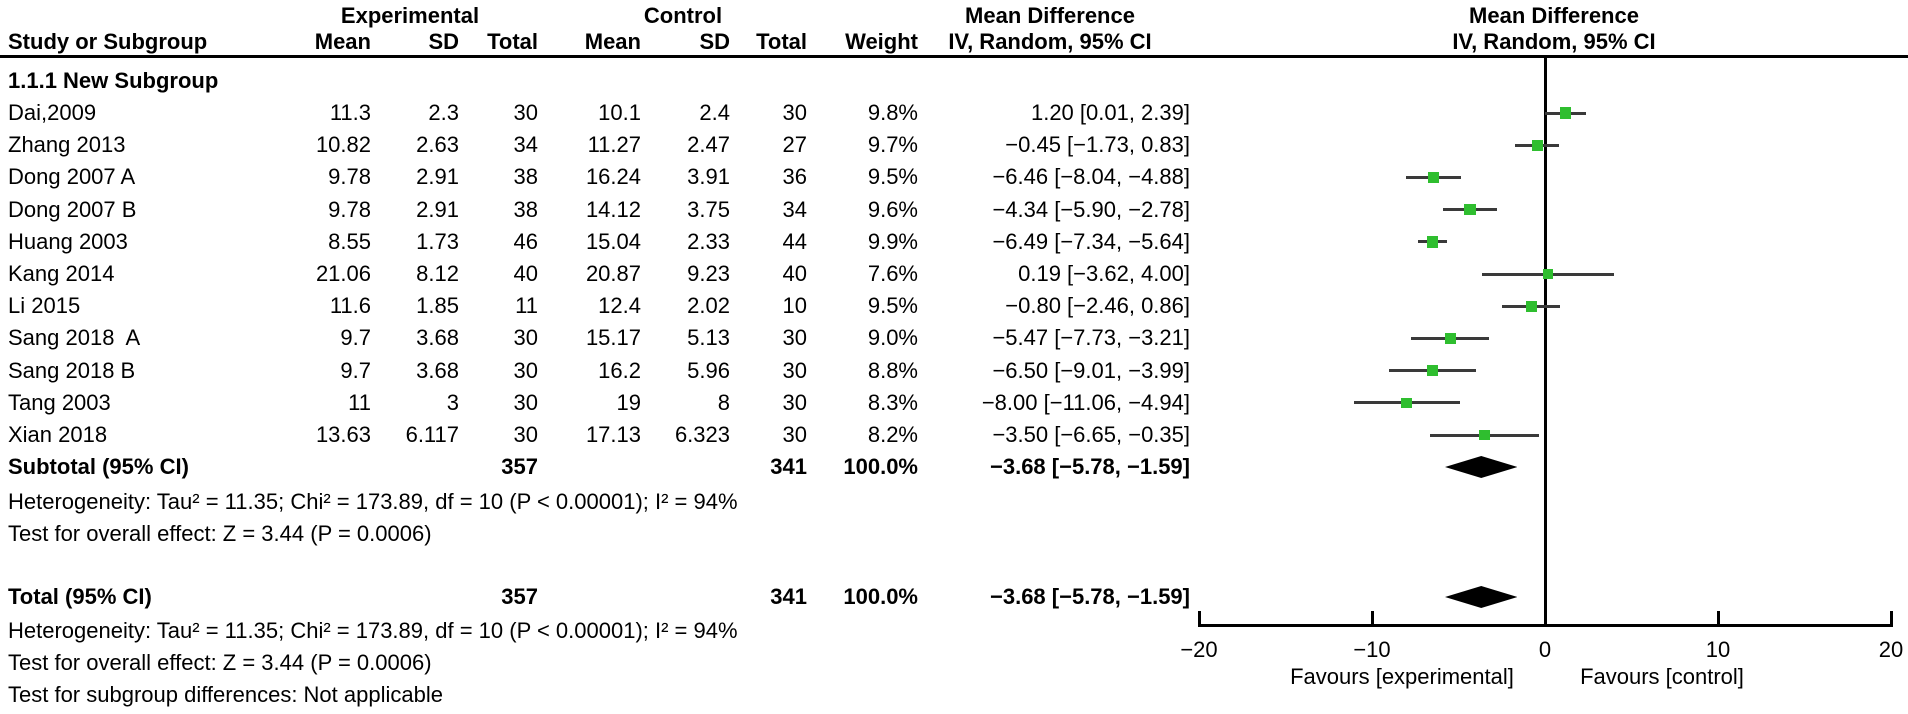  What do you see at coordinates (1545, 649) in the screenshot?
I see `tick-label: 0` at bounding box center [1545, 649].